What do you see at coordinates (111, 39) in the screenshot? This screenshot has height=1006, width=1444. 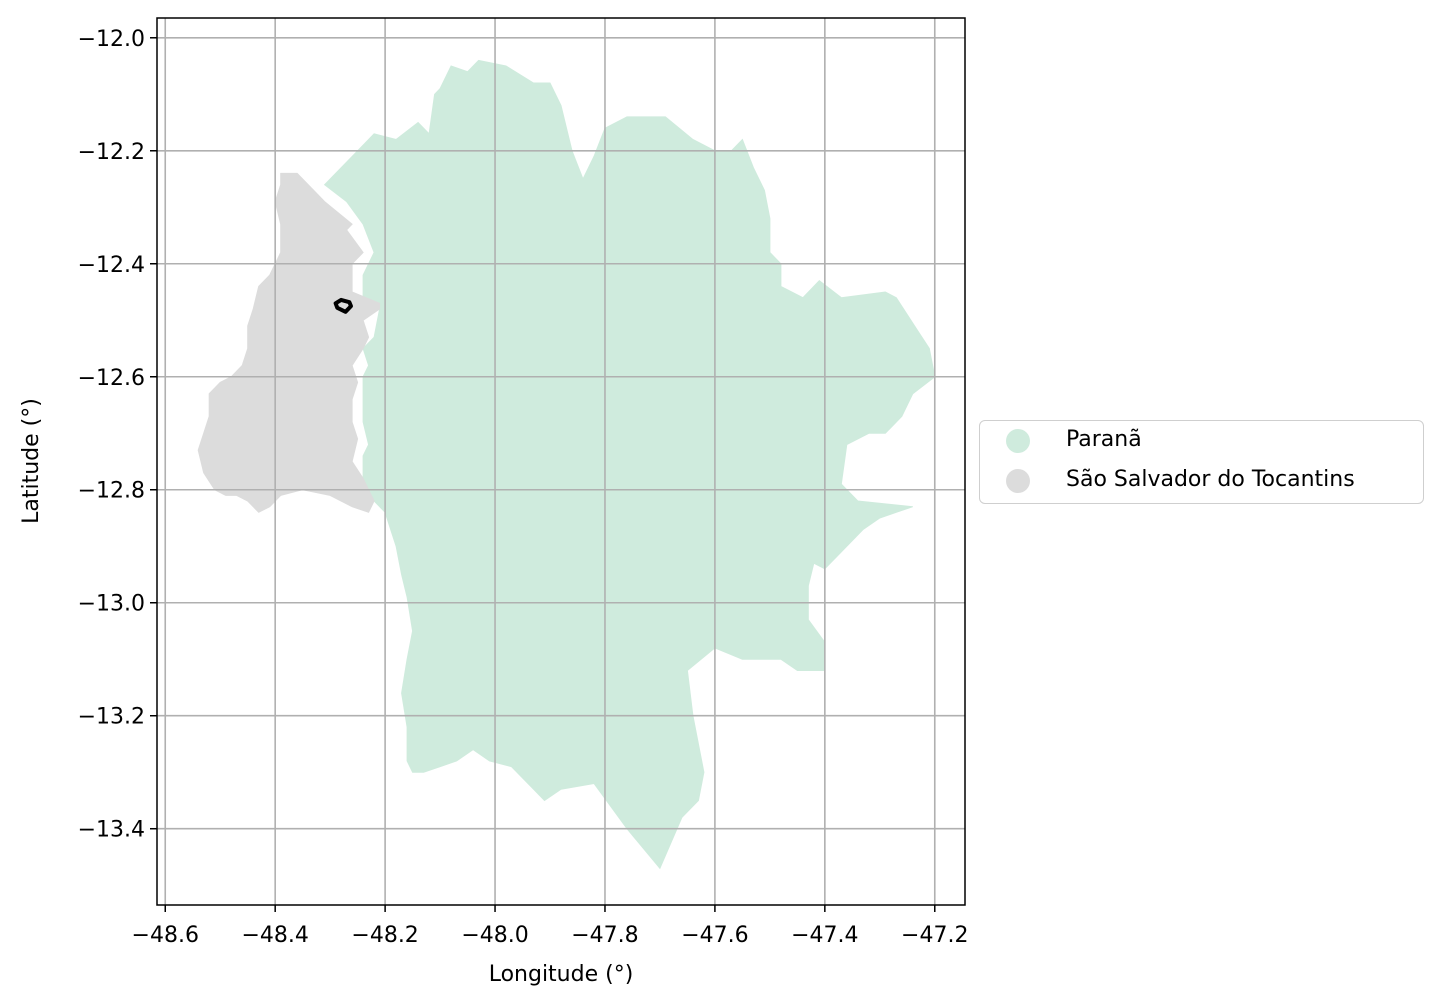 I see `y-tick-label: −12.0` at bounding box center [111, 39].